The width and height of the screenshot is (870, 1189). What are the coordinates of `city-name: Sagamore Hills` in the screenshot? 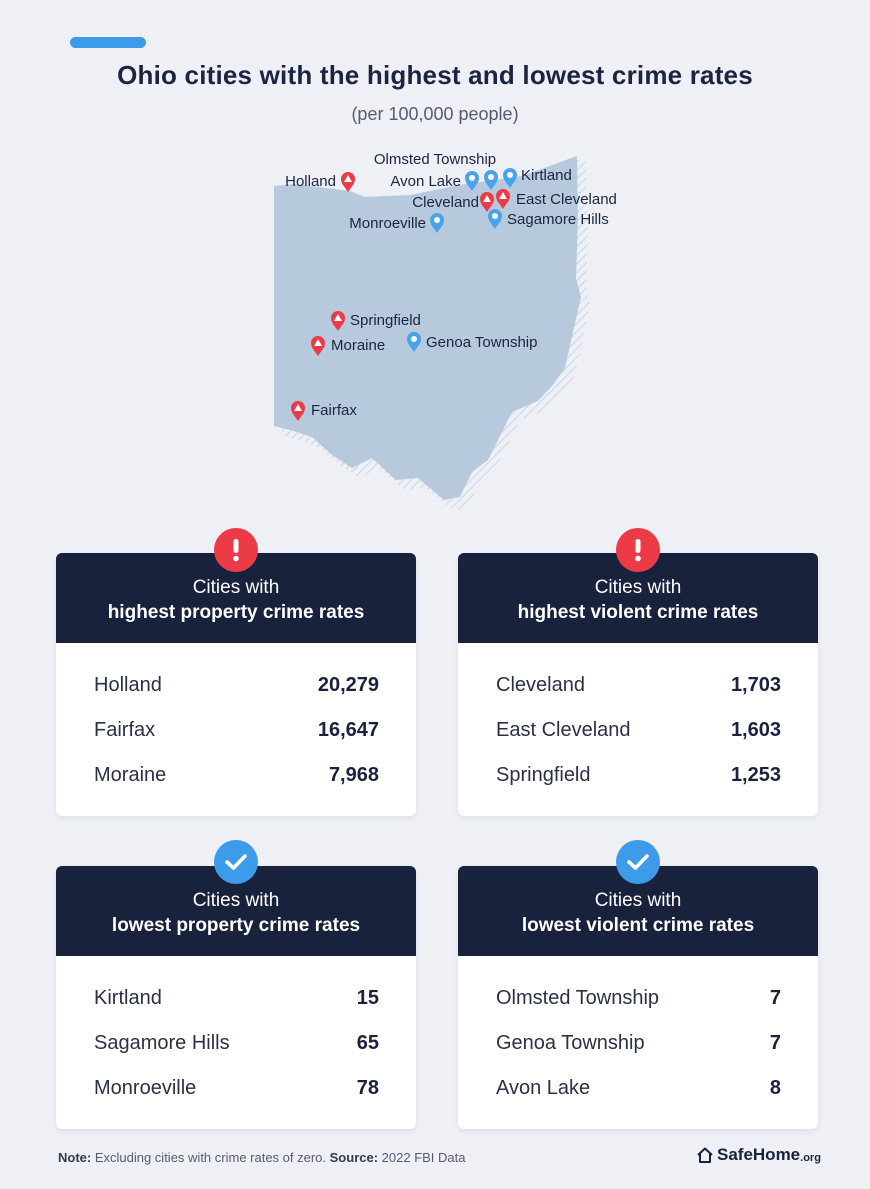 It's located at (162, 1043).